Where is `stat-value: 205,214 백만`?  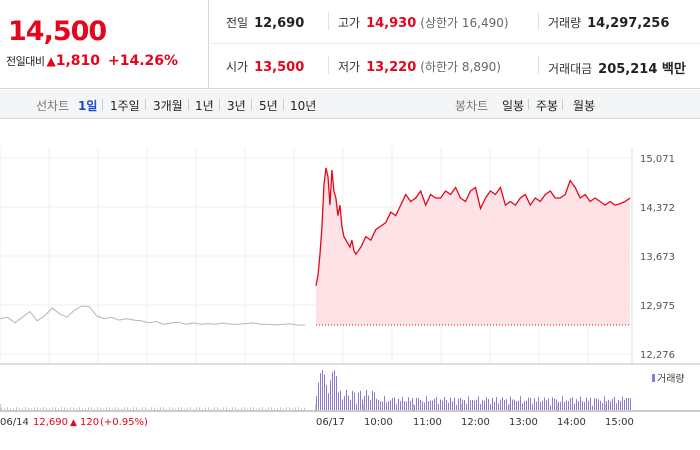 stat-value: 205,214 백만 is located at coordinates (642, 69).